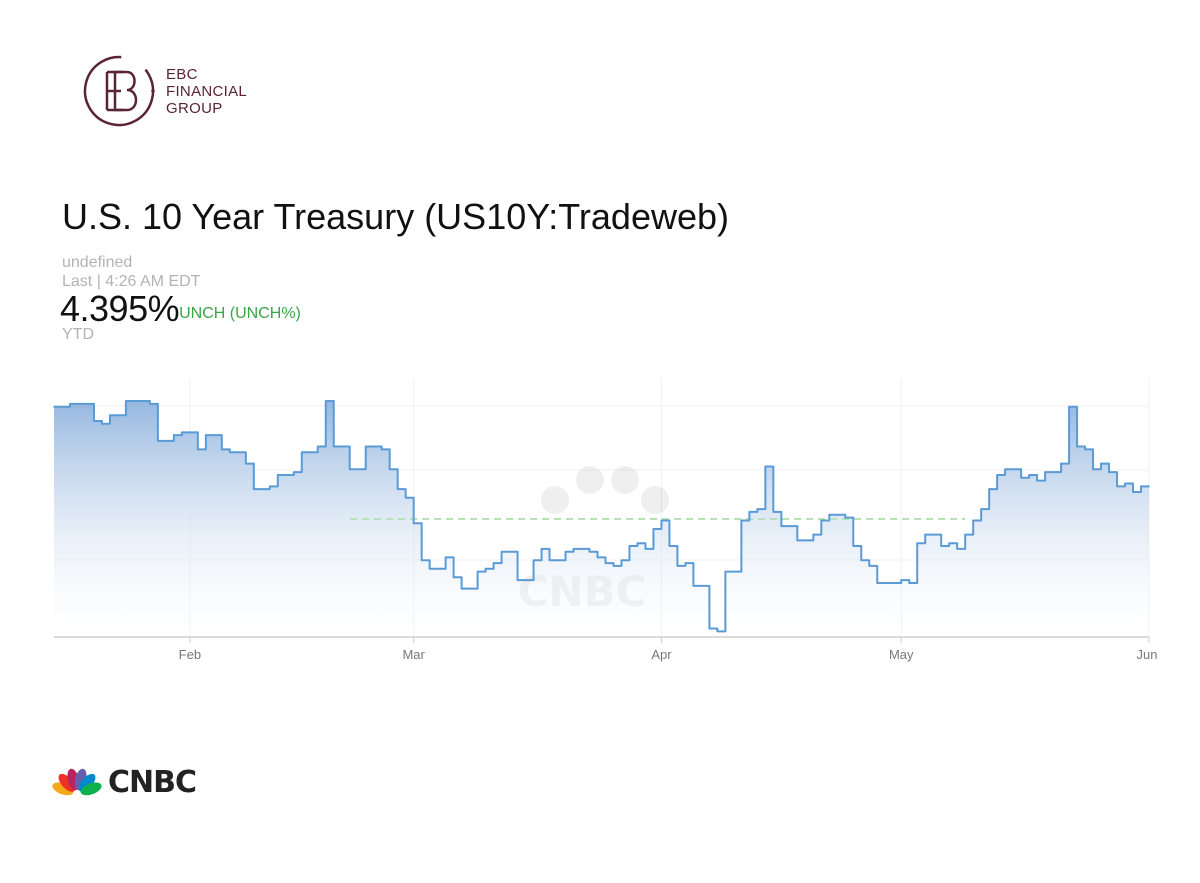  I want to click on x-axis-ticks: Feb Mar Apr May Jun, so click(668, 649).